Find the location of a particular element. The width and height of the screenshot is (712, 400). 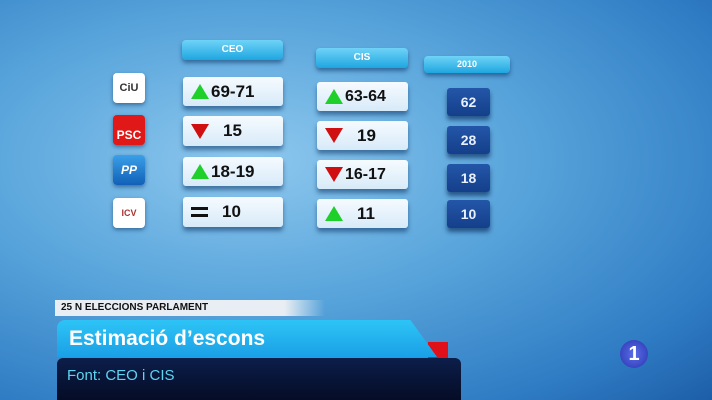

ceo-cell-pp: 18-19 is located at coordinates (233, 171).